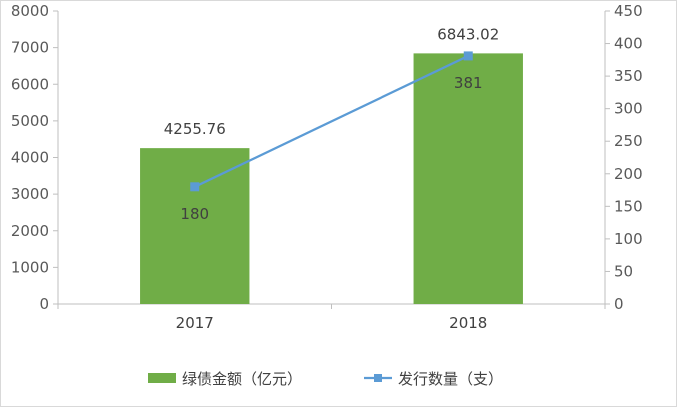  What do you see at coordinates (468, 83) in the screenshot?
I see `line-value-label: 381` at bounding box center [468, 83].